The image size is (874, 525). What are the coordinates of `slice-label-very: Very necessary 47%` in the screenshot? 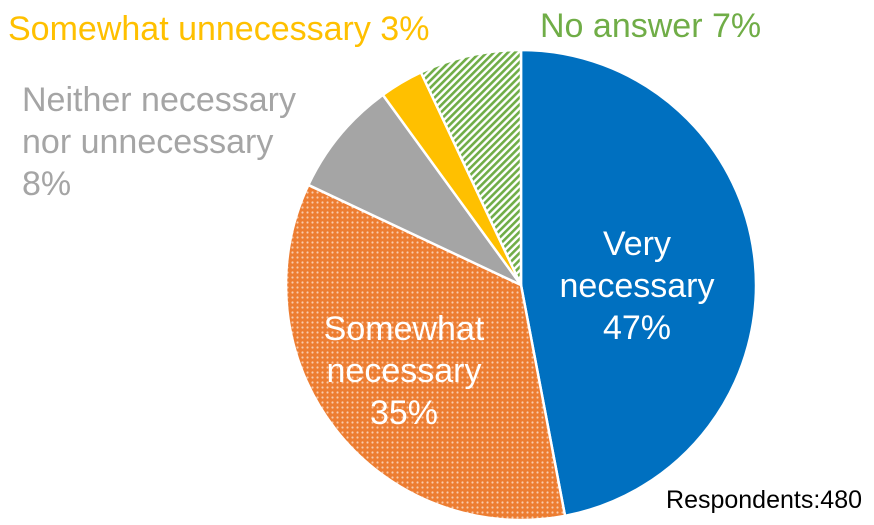 It's located at (637, 286).